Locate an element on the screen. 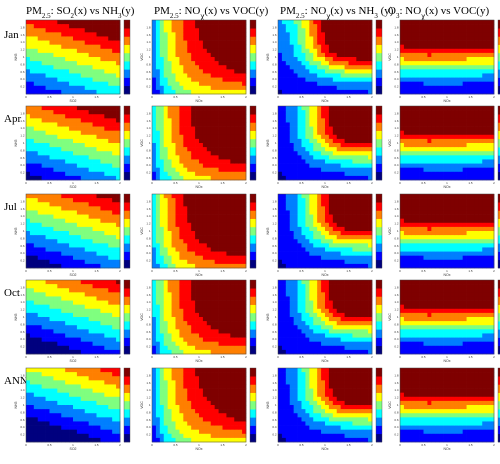  y-tick-label: 0.8 is located at coordinates (22, 150).